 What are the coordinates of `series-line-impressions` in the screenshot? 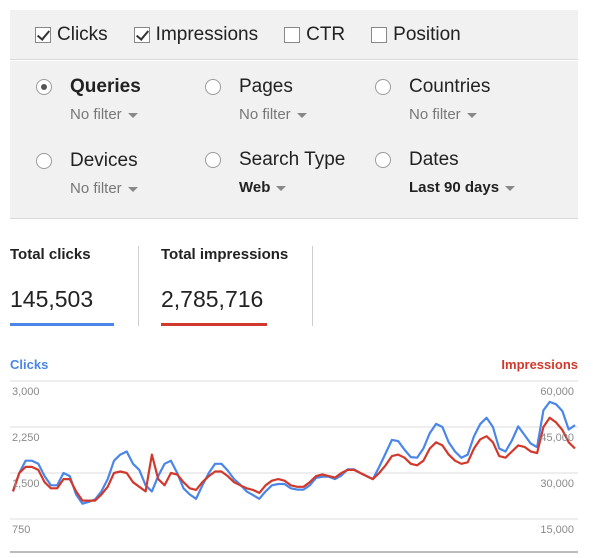 It's located at (293, 459).